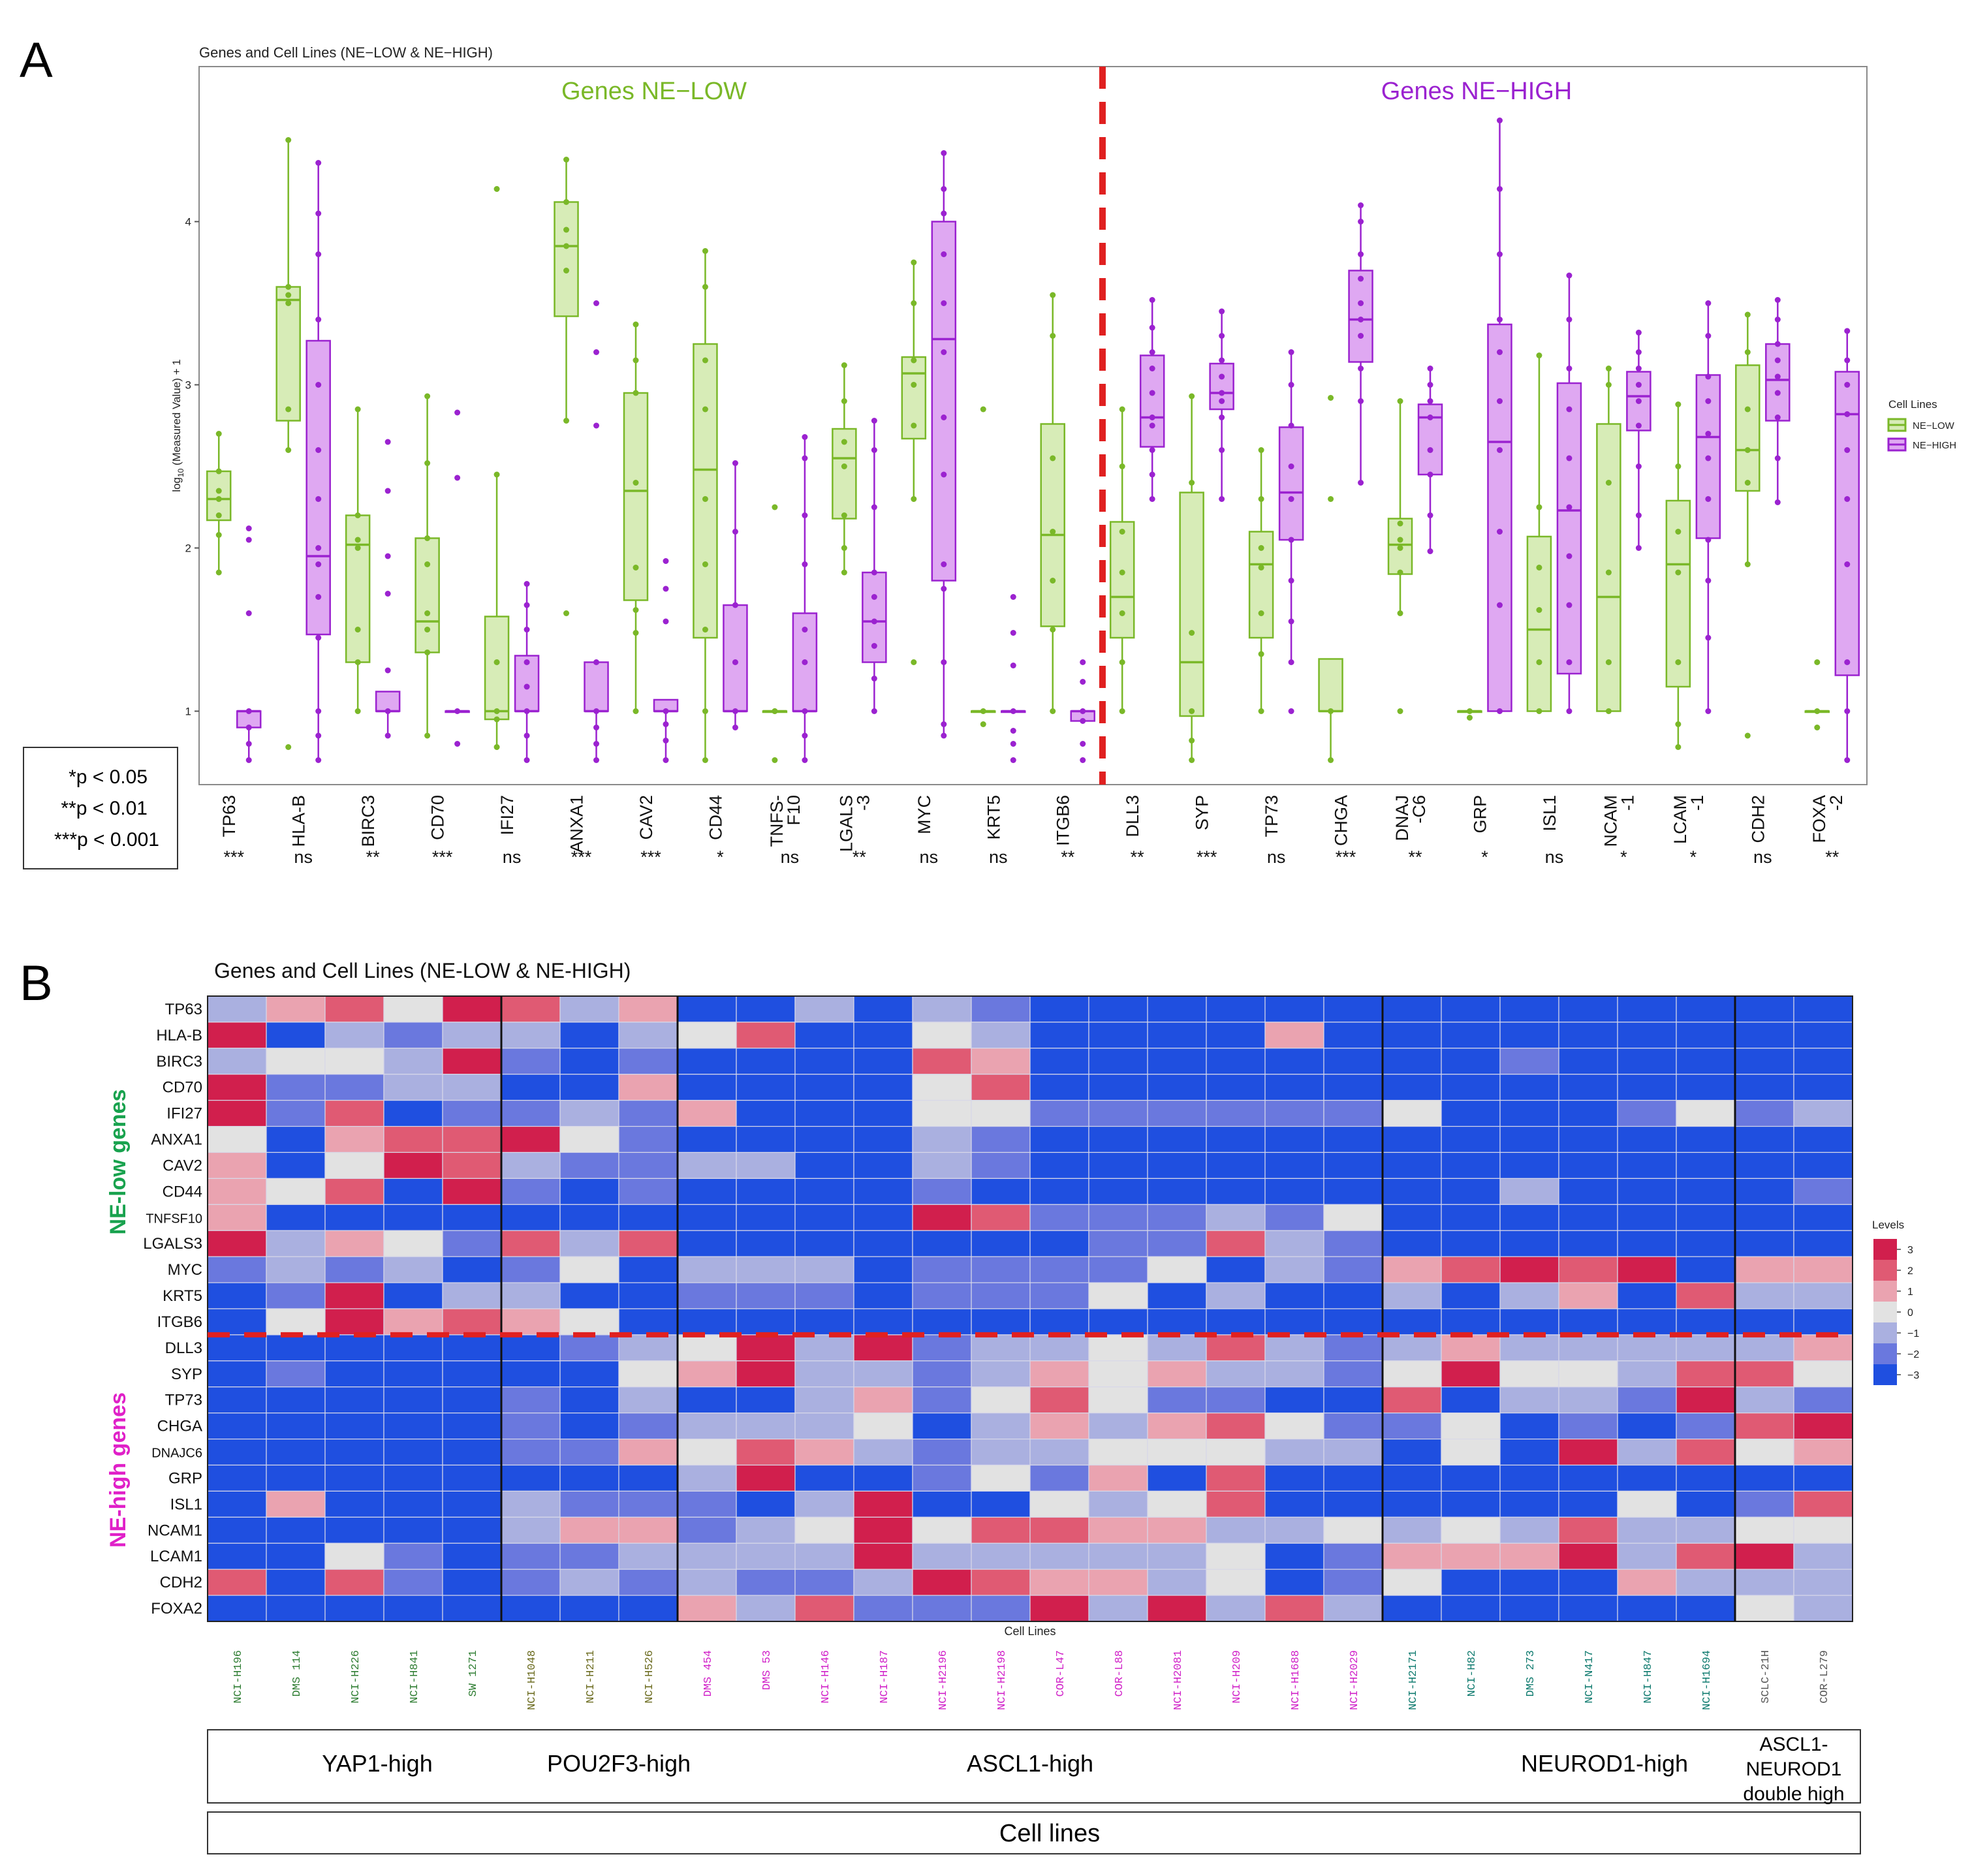 The width and height of the screenshot is (1972, 1876). I want to click on gene-label: BIRC3, so click(368, 821).